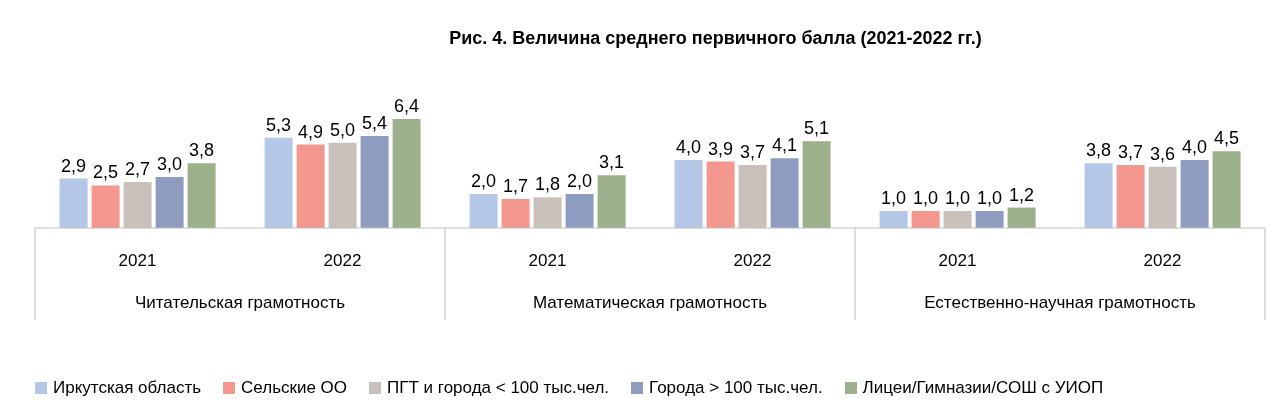  Describe the element at coordinates (240, 302) in the screenshot. I see `text: Читательская грамотность` at that location.